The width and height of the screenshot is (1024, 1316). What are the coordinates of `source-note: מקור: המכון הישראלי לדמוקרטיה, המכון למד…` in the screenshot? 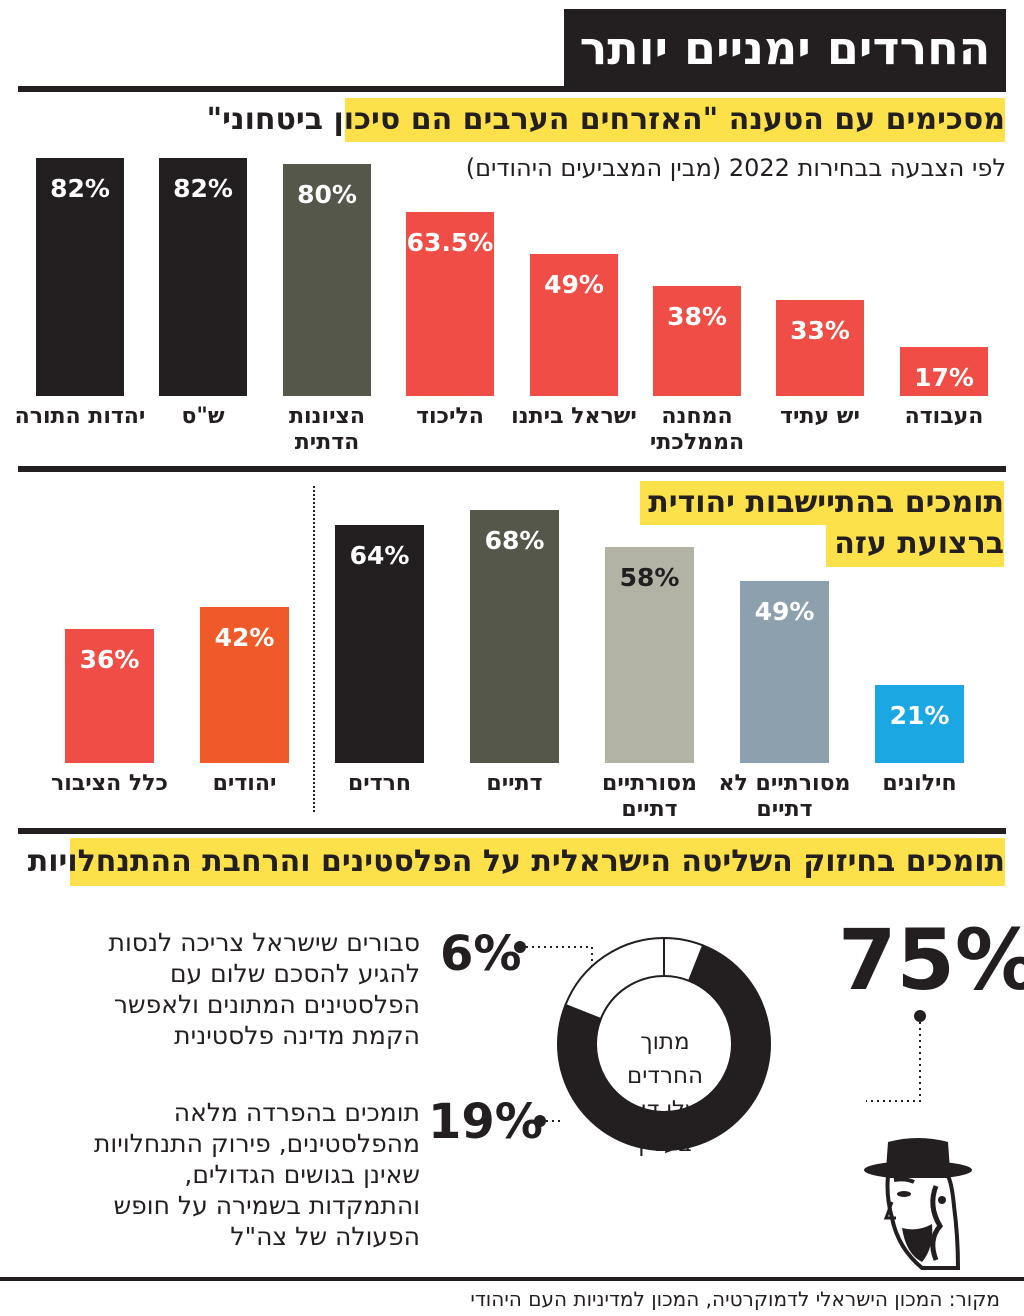 It's located at (735, 1299).